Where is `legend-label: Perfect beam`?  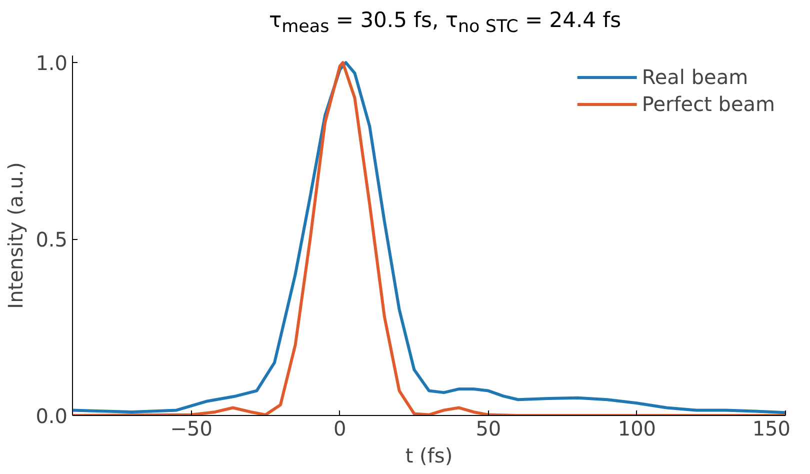
legend-label: Perfect beam is located at coordinates (708, 104).